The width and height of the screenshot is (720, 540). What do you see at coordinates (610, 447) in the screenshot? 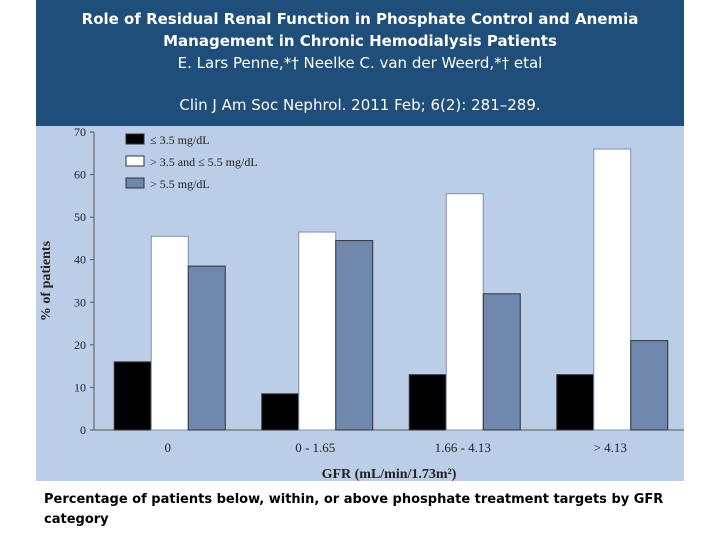
I see `x-tick-label-3: > 4.13` at bounding box center [610, 447].